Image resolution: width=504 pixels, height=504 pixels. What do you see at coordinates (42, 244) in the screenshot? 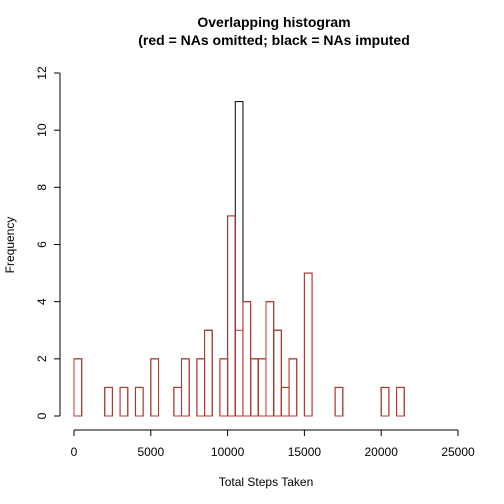
I see `y-tick-label: 6` at bounding box center [42, 244].